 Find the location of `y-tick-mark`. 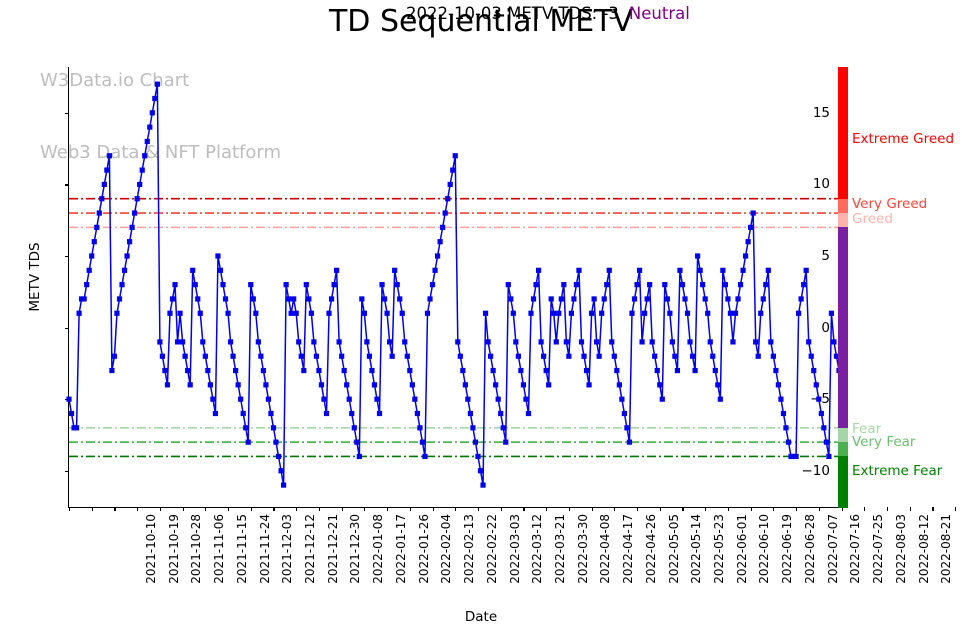

y-tick-mark is located at coordinates (67, 113).